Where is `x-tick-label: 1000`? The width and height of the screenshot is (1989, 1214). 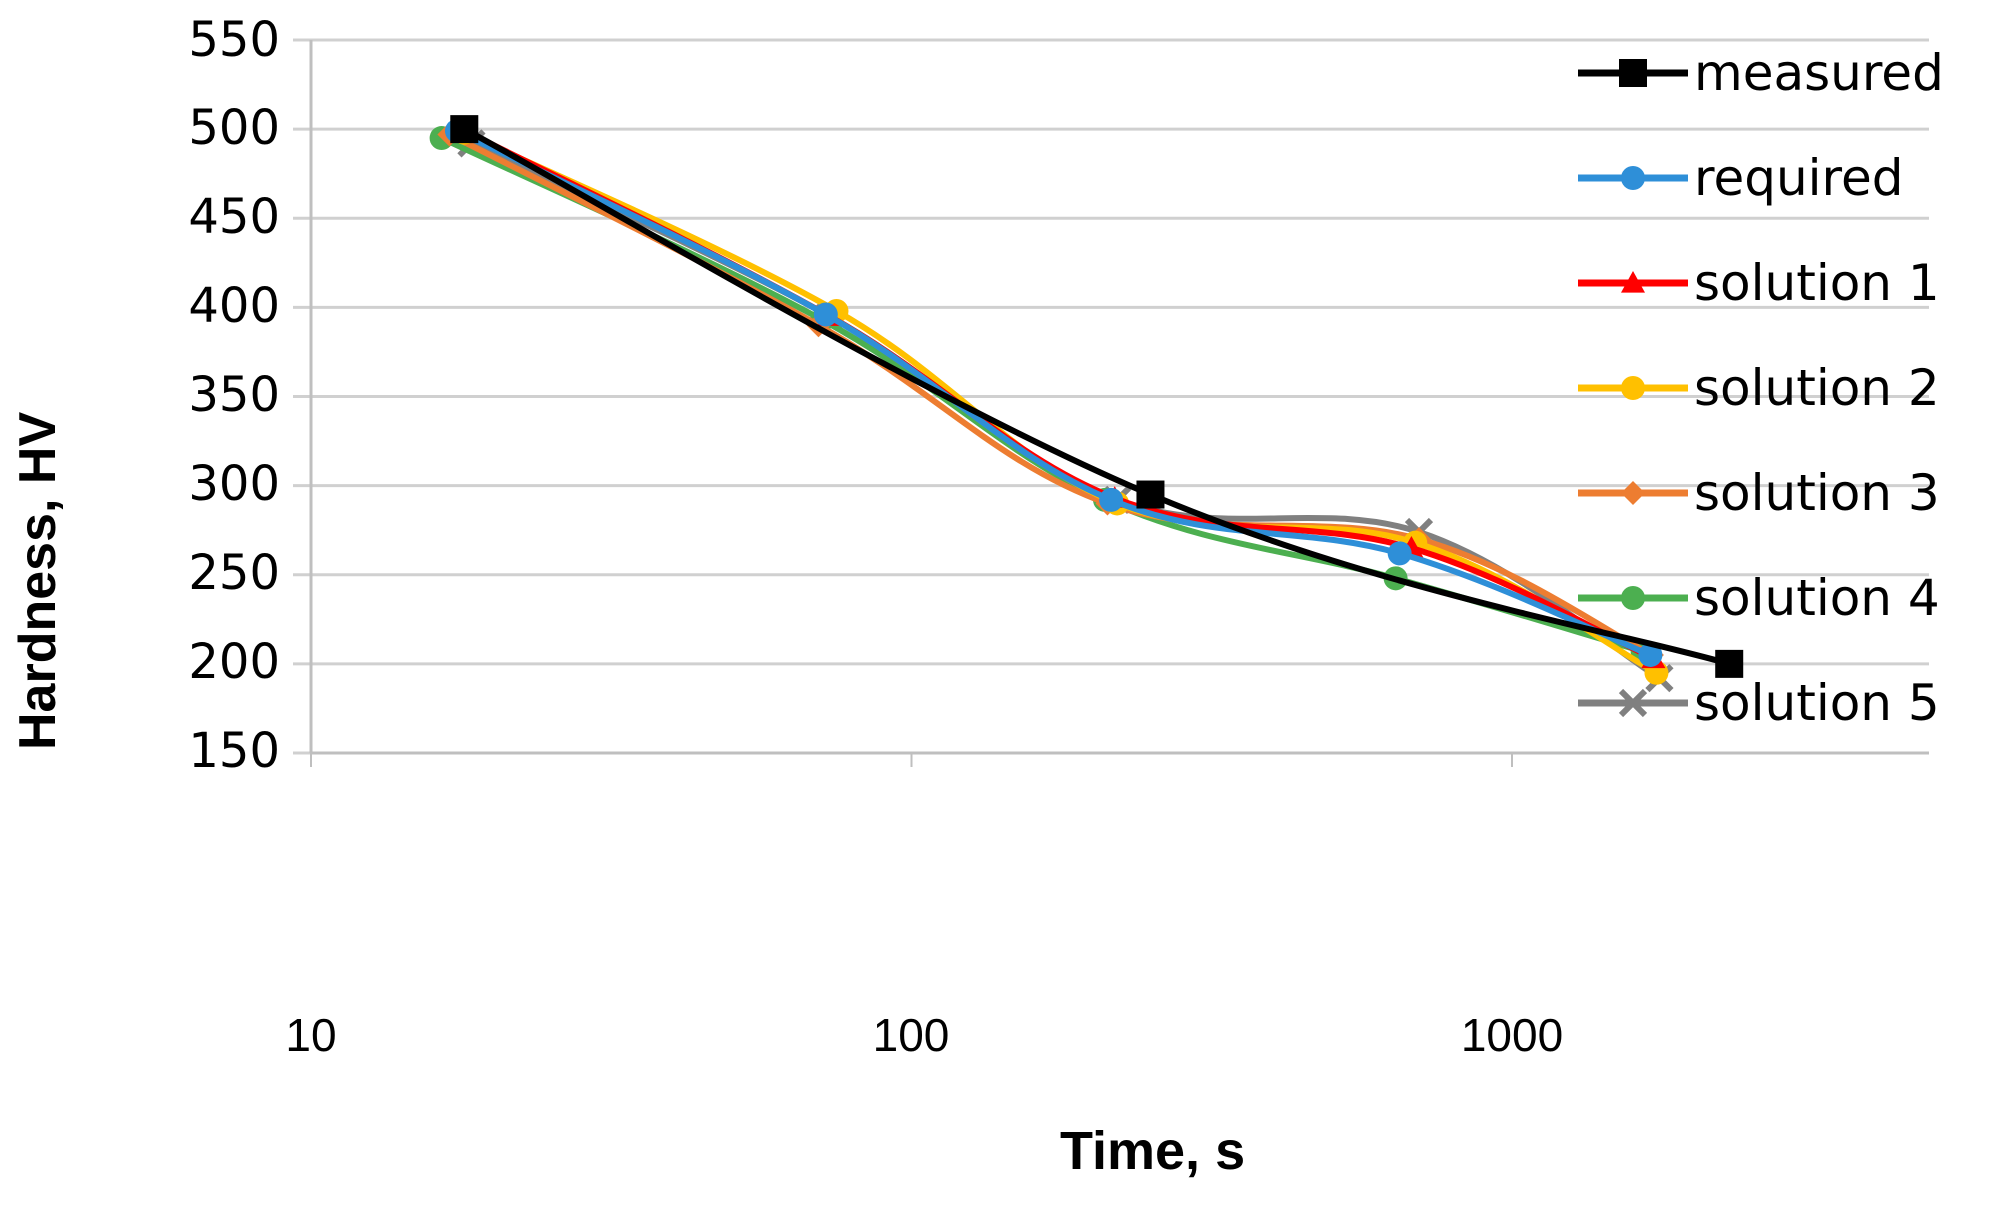 x-tick-label: 1000 is located at coordinates (1512, 1035).